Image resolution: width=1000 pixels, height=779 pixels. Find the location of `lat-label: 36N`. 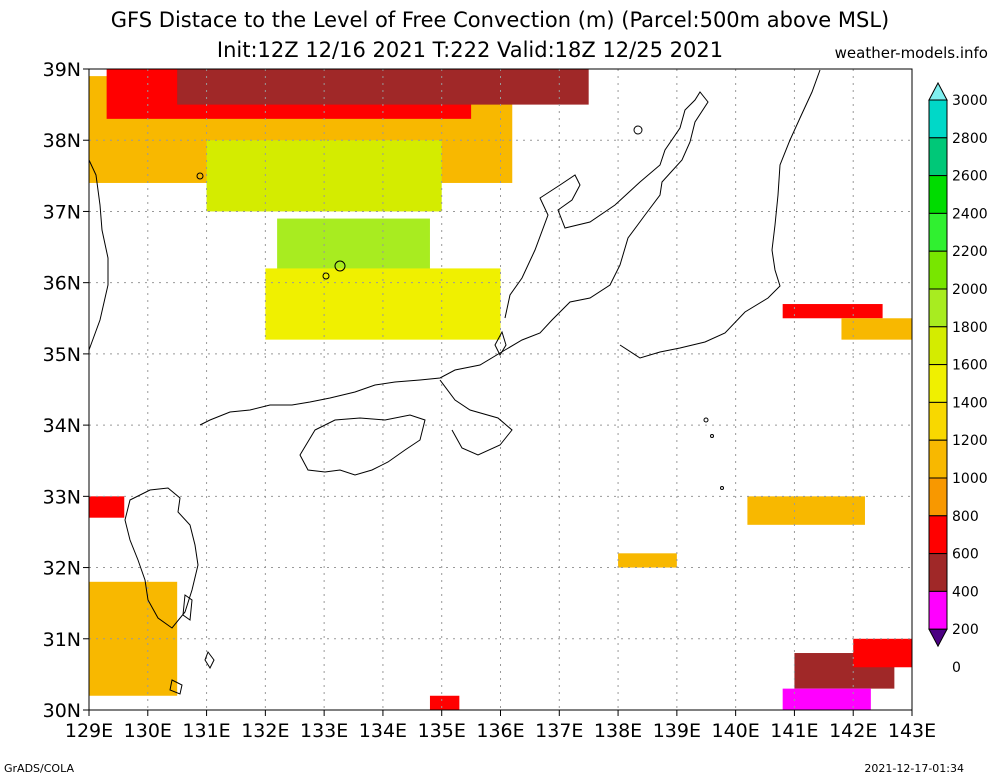

lat-label: 36N is located at coordinates (62, 284).